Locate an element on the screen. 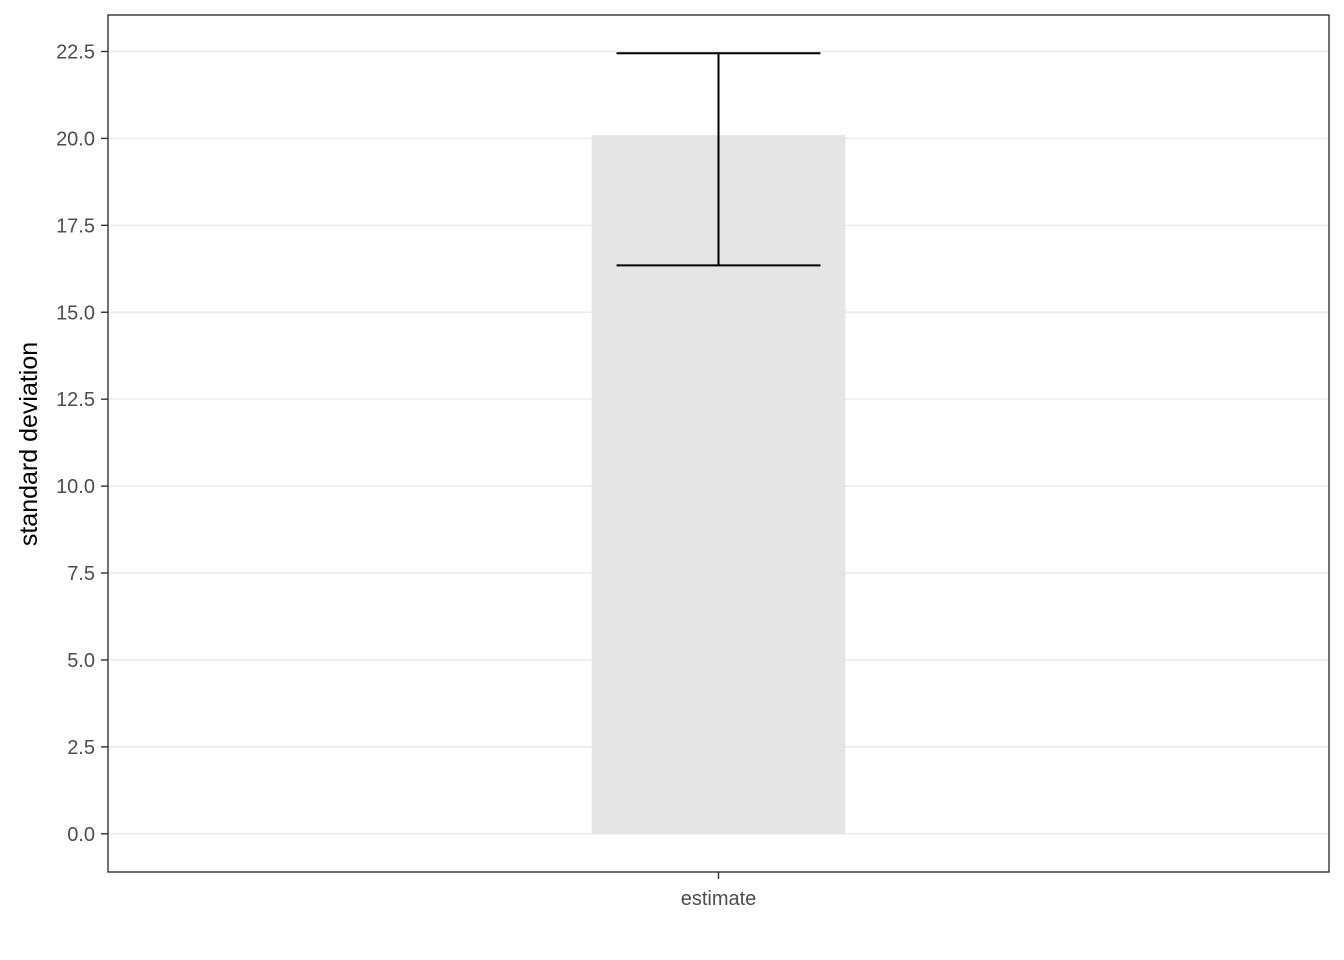 The height and width of the screenshot is (960, 1344). error-bars is located at coordinates (718, 159).